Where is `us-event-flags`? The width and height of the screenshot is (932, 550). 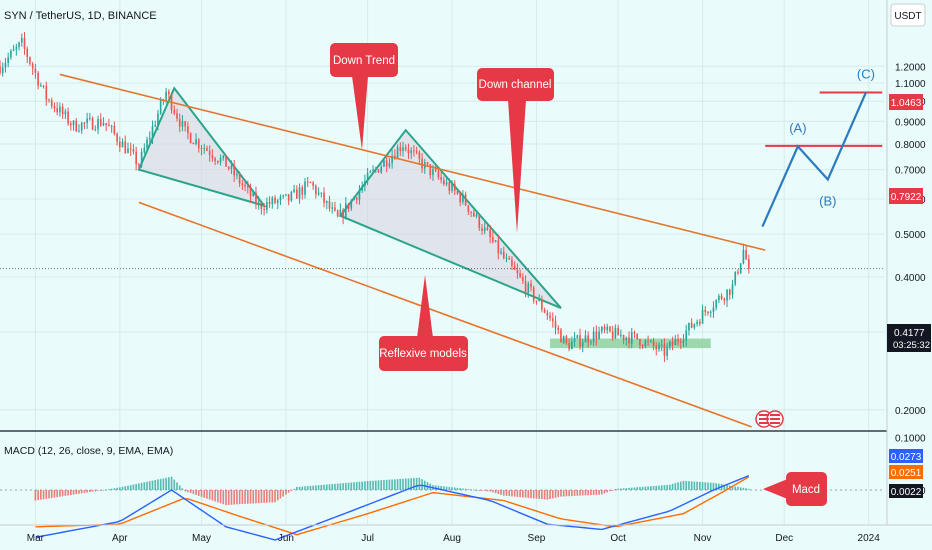 us-event-flags is located at coordinates (769, 419).